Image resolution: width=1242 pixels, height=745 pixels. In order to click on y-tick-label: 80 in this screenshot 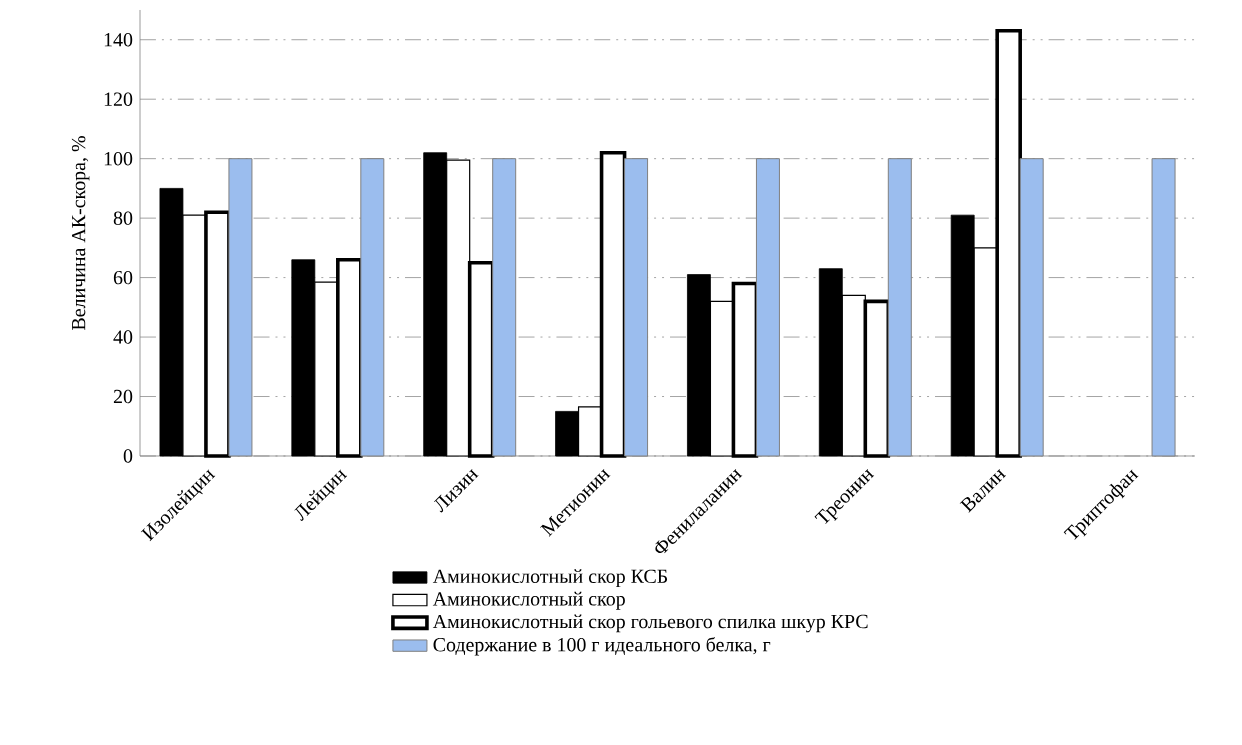, I will do `click(123, 218)`.